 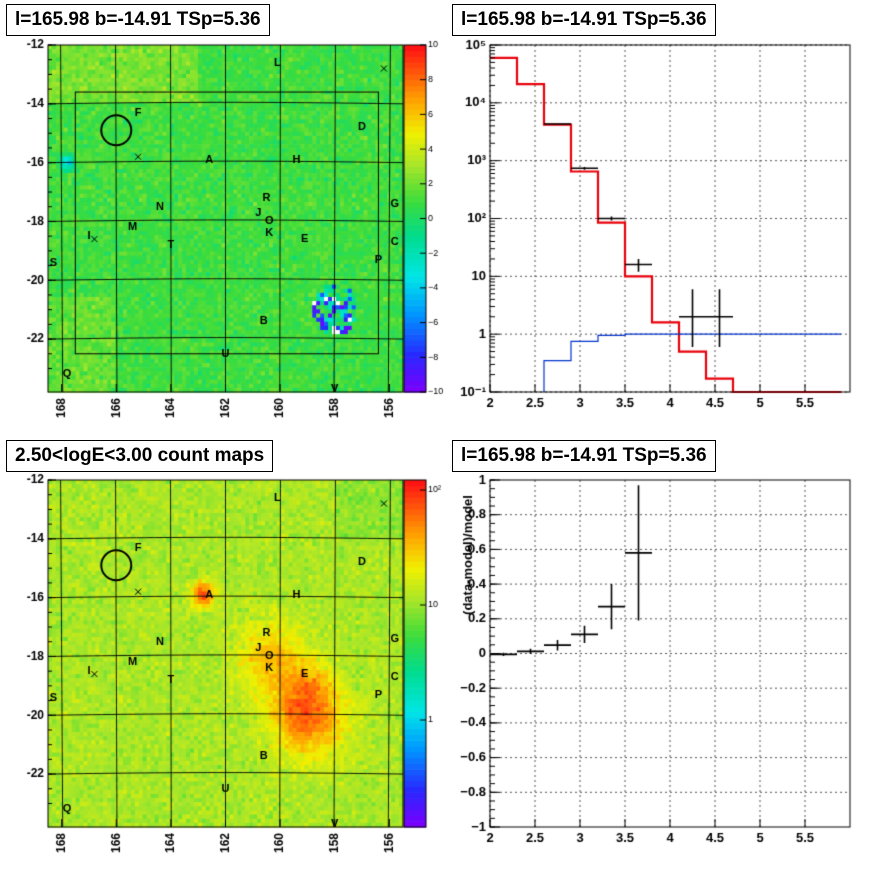 What do you see at coordinates (584, 20) in the screenshot?
I see `panel-title-spectrum: l=165.98 b=-14.91 TSp=5.36` at bounding box center [584, 20].